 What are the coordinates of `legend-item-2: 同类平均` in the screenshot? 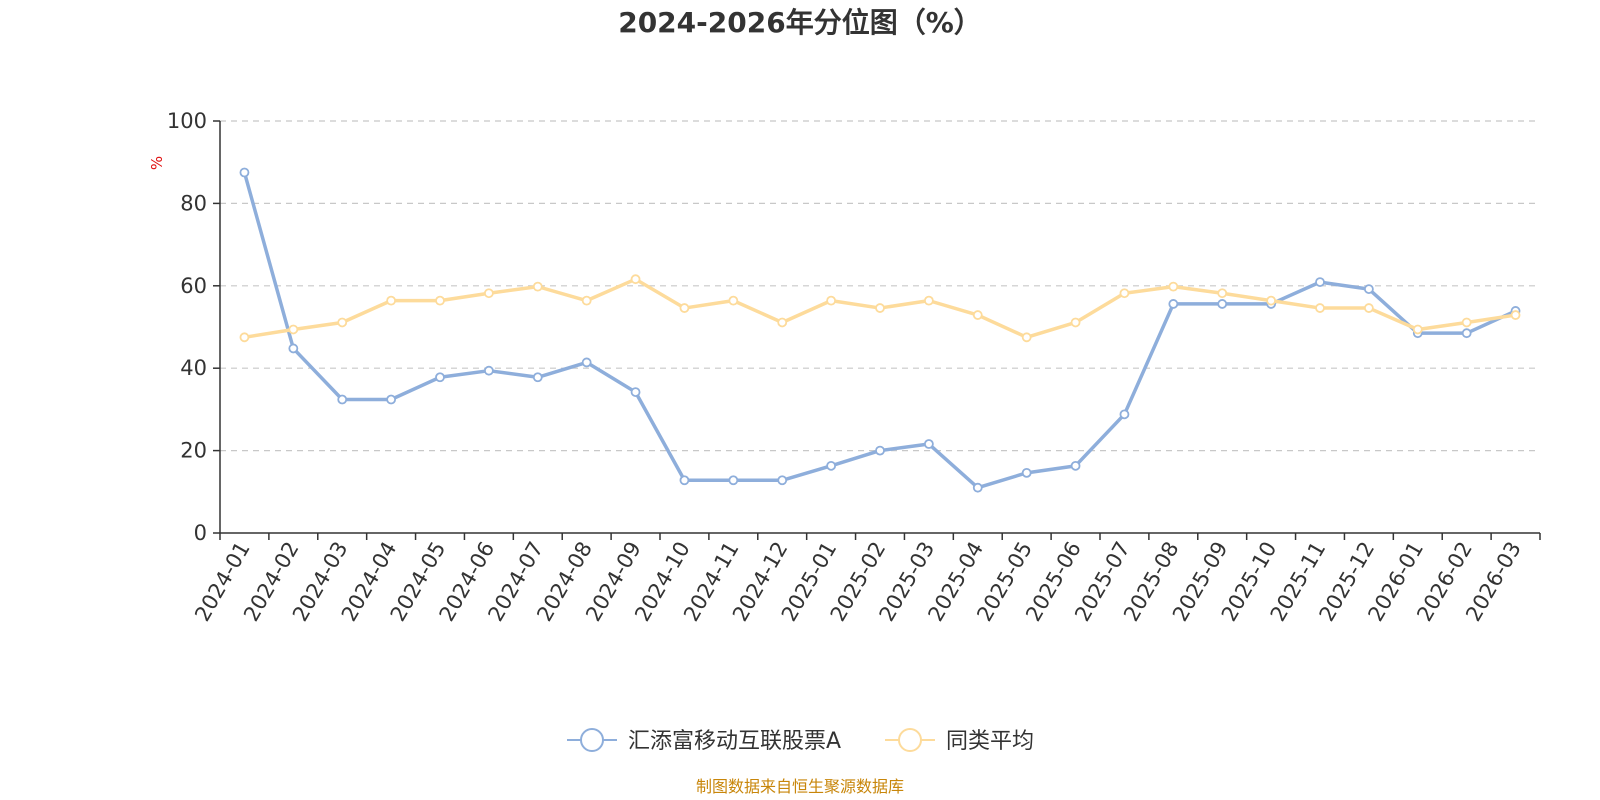 It's located at (959, 741).